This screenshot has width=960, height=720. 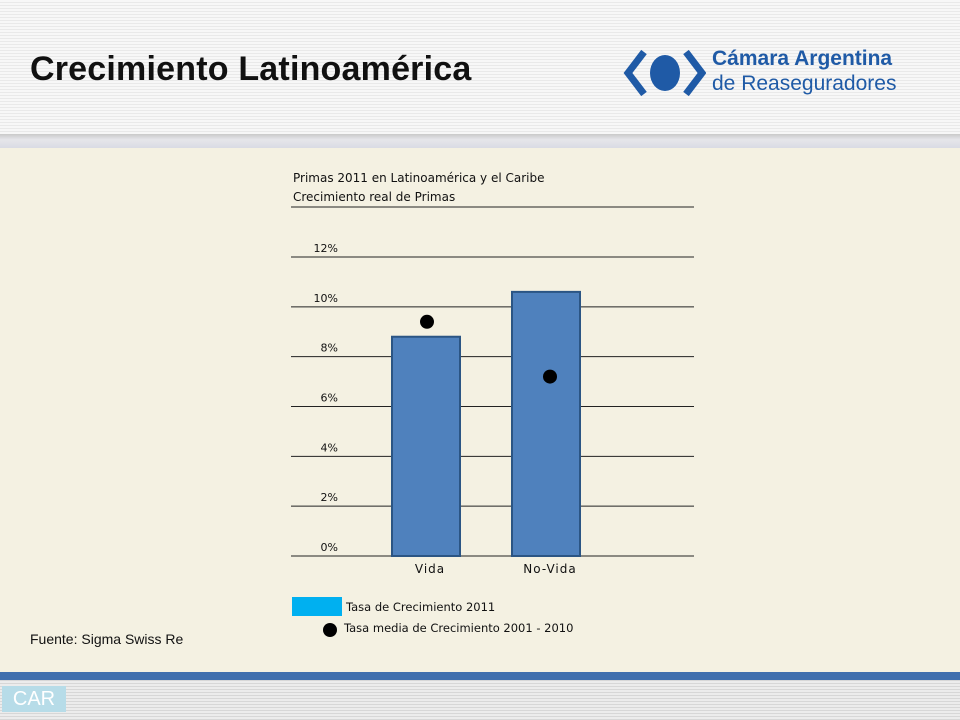 I want to click on legend-swatch-marker, so click(x=330, y=630).